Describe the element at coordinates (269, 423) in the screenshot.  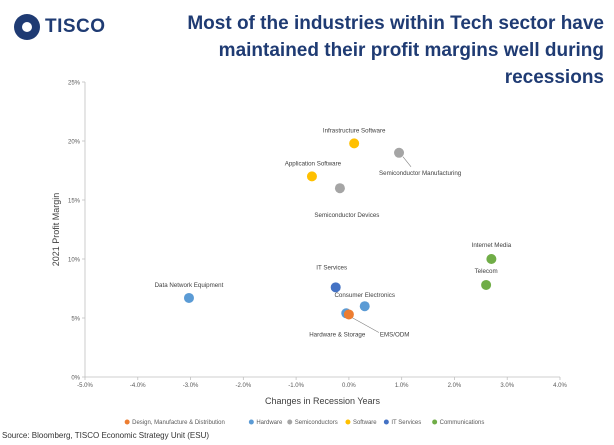
I see `legend-label: Hardware` at that location.